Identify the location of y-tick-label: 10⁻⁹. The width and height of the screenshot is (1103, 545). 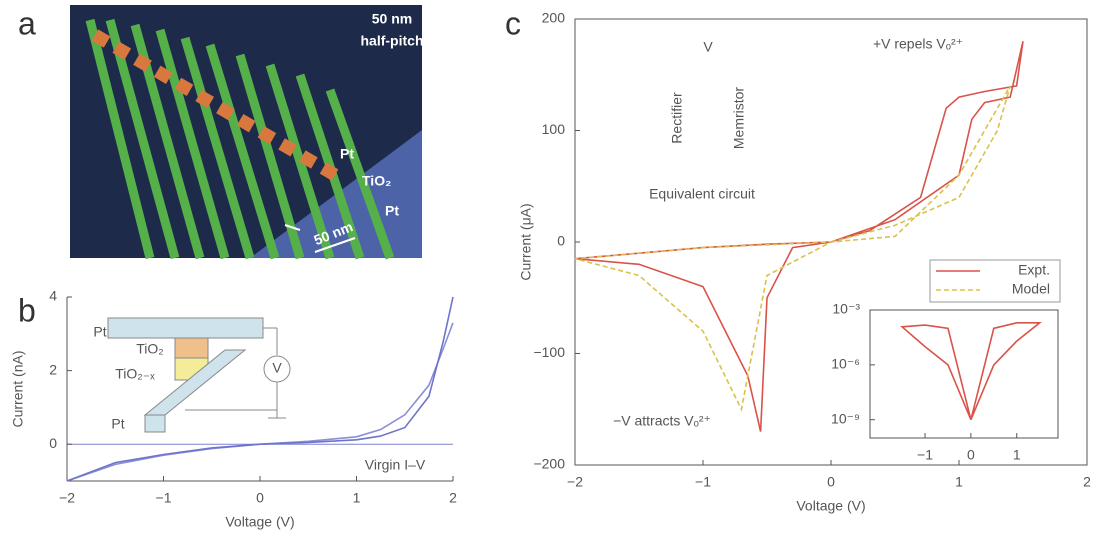
(845, 418).